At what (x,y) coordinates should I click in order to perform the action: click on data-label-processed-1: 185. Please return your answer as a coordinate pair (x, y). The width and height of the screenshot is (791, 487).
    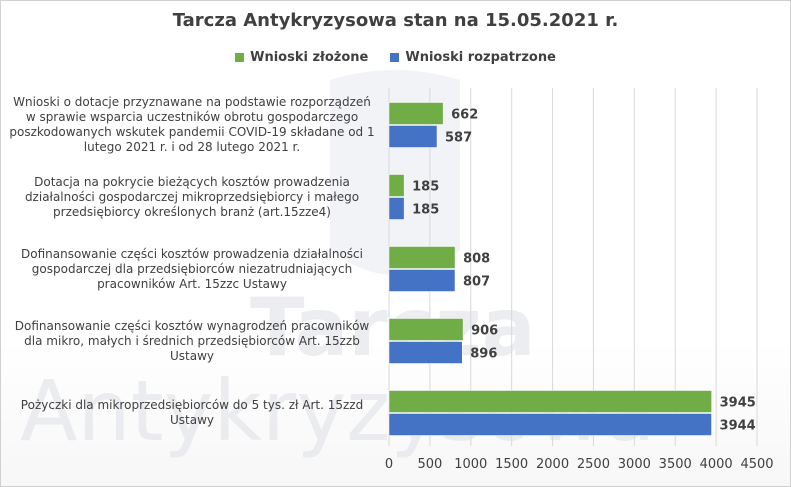
    Looking at the image, I should click on (425, 210).